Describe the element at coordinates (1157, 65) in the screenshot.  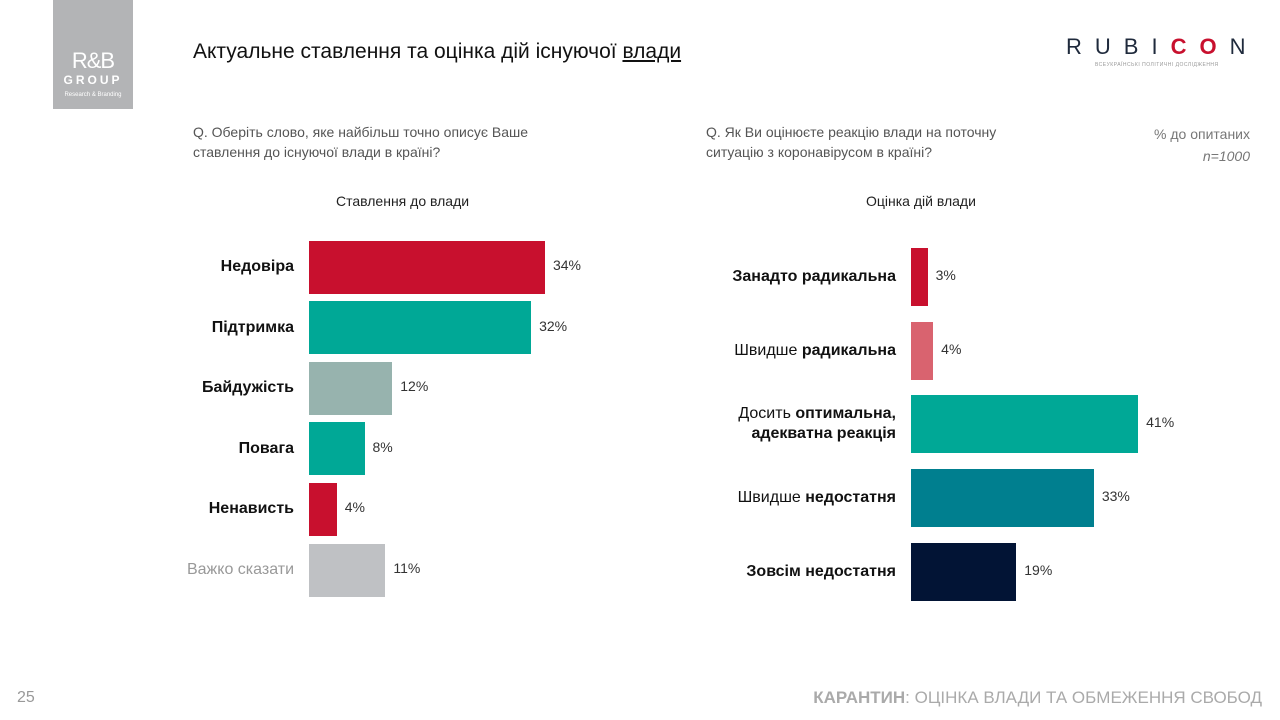
I see `rubicon-tagline: ВСЕУКРАЇНСЬКІ ПОЛІТИЧНІ ДОСЛІДЖЕННЯ` at that location.